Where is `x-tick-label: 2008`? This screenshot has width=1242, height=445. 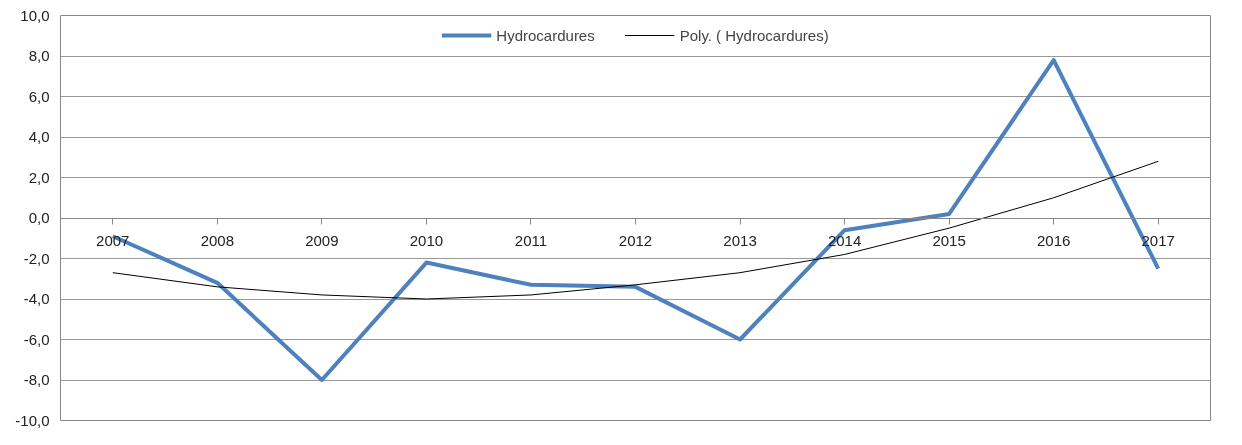 x-tick-label: 2008 is located at coordinates (217, 240).